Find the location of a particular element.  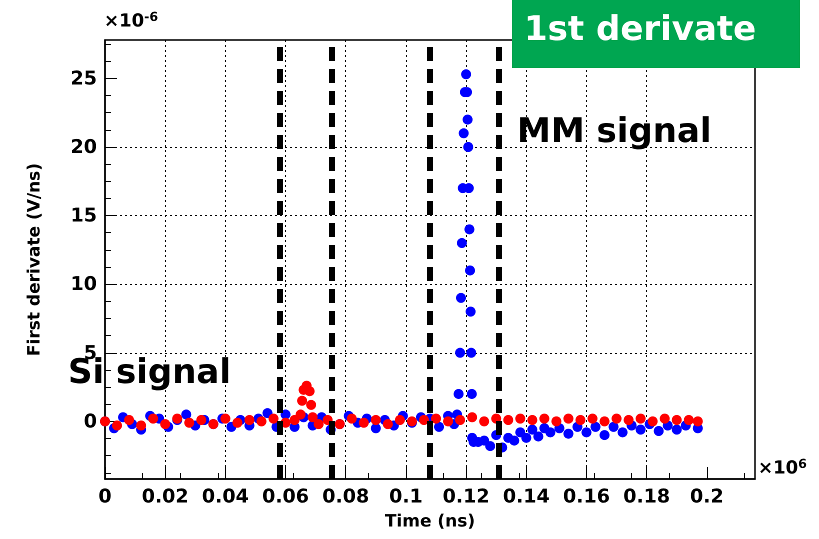

x-tick-label: 0.14 is located at coordinates (526, 497).